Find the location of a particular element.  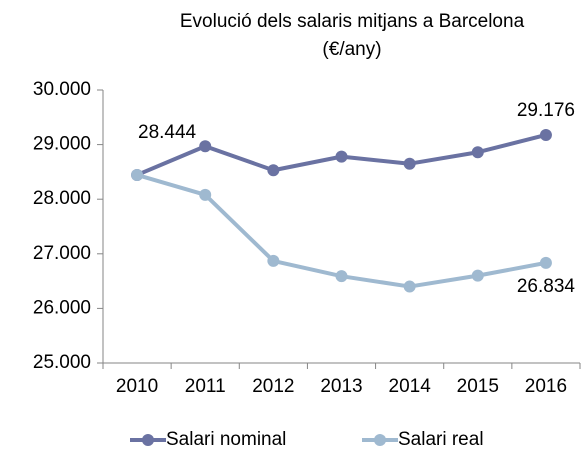

y-tick-label: 27.000 is located at coordinates (62, 253).